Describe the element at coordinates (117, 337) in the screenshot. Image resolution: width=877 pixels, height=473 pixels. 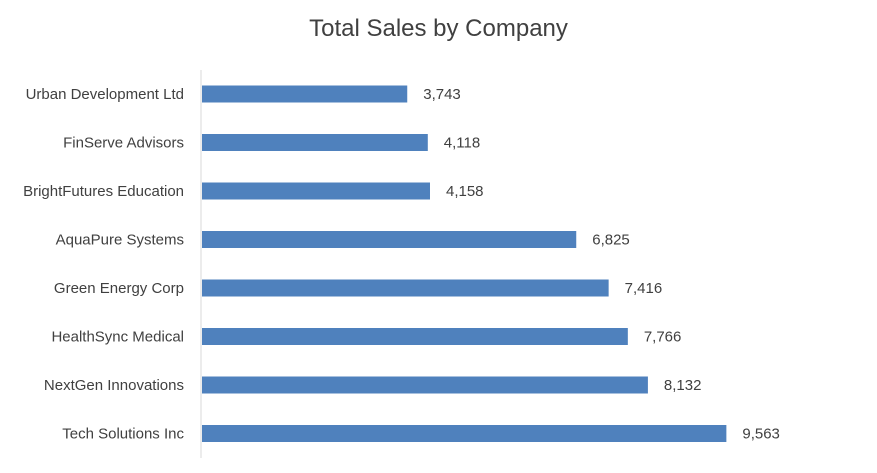
I see `category-label: HealthSync Medical` at that location.